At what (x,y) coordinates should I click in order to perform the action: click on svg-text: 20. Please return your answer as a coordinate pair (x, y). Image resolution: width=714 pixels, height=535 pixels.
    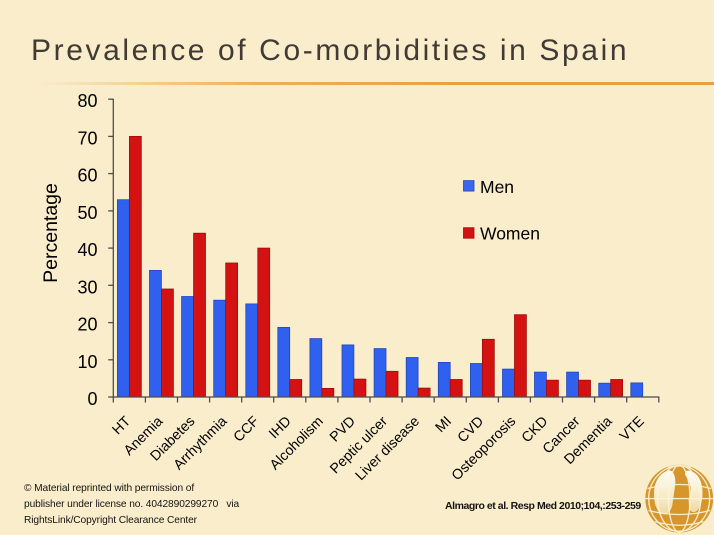
    Looking at the image, I should click on (87, 325).